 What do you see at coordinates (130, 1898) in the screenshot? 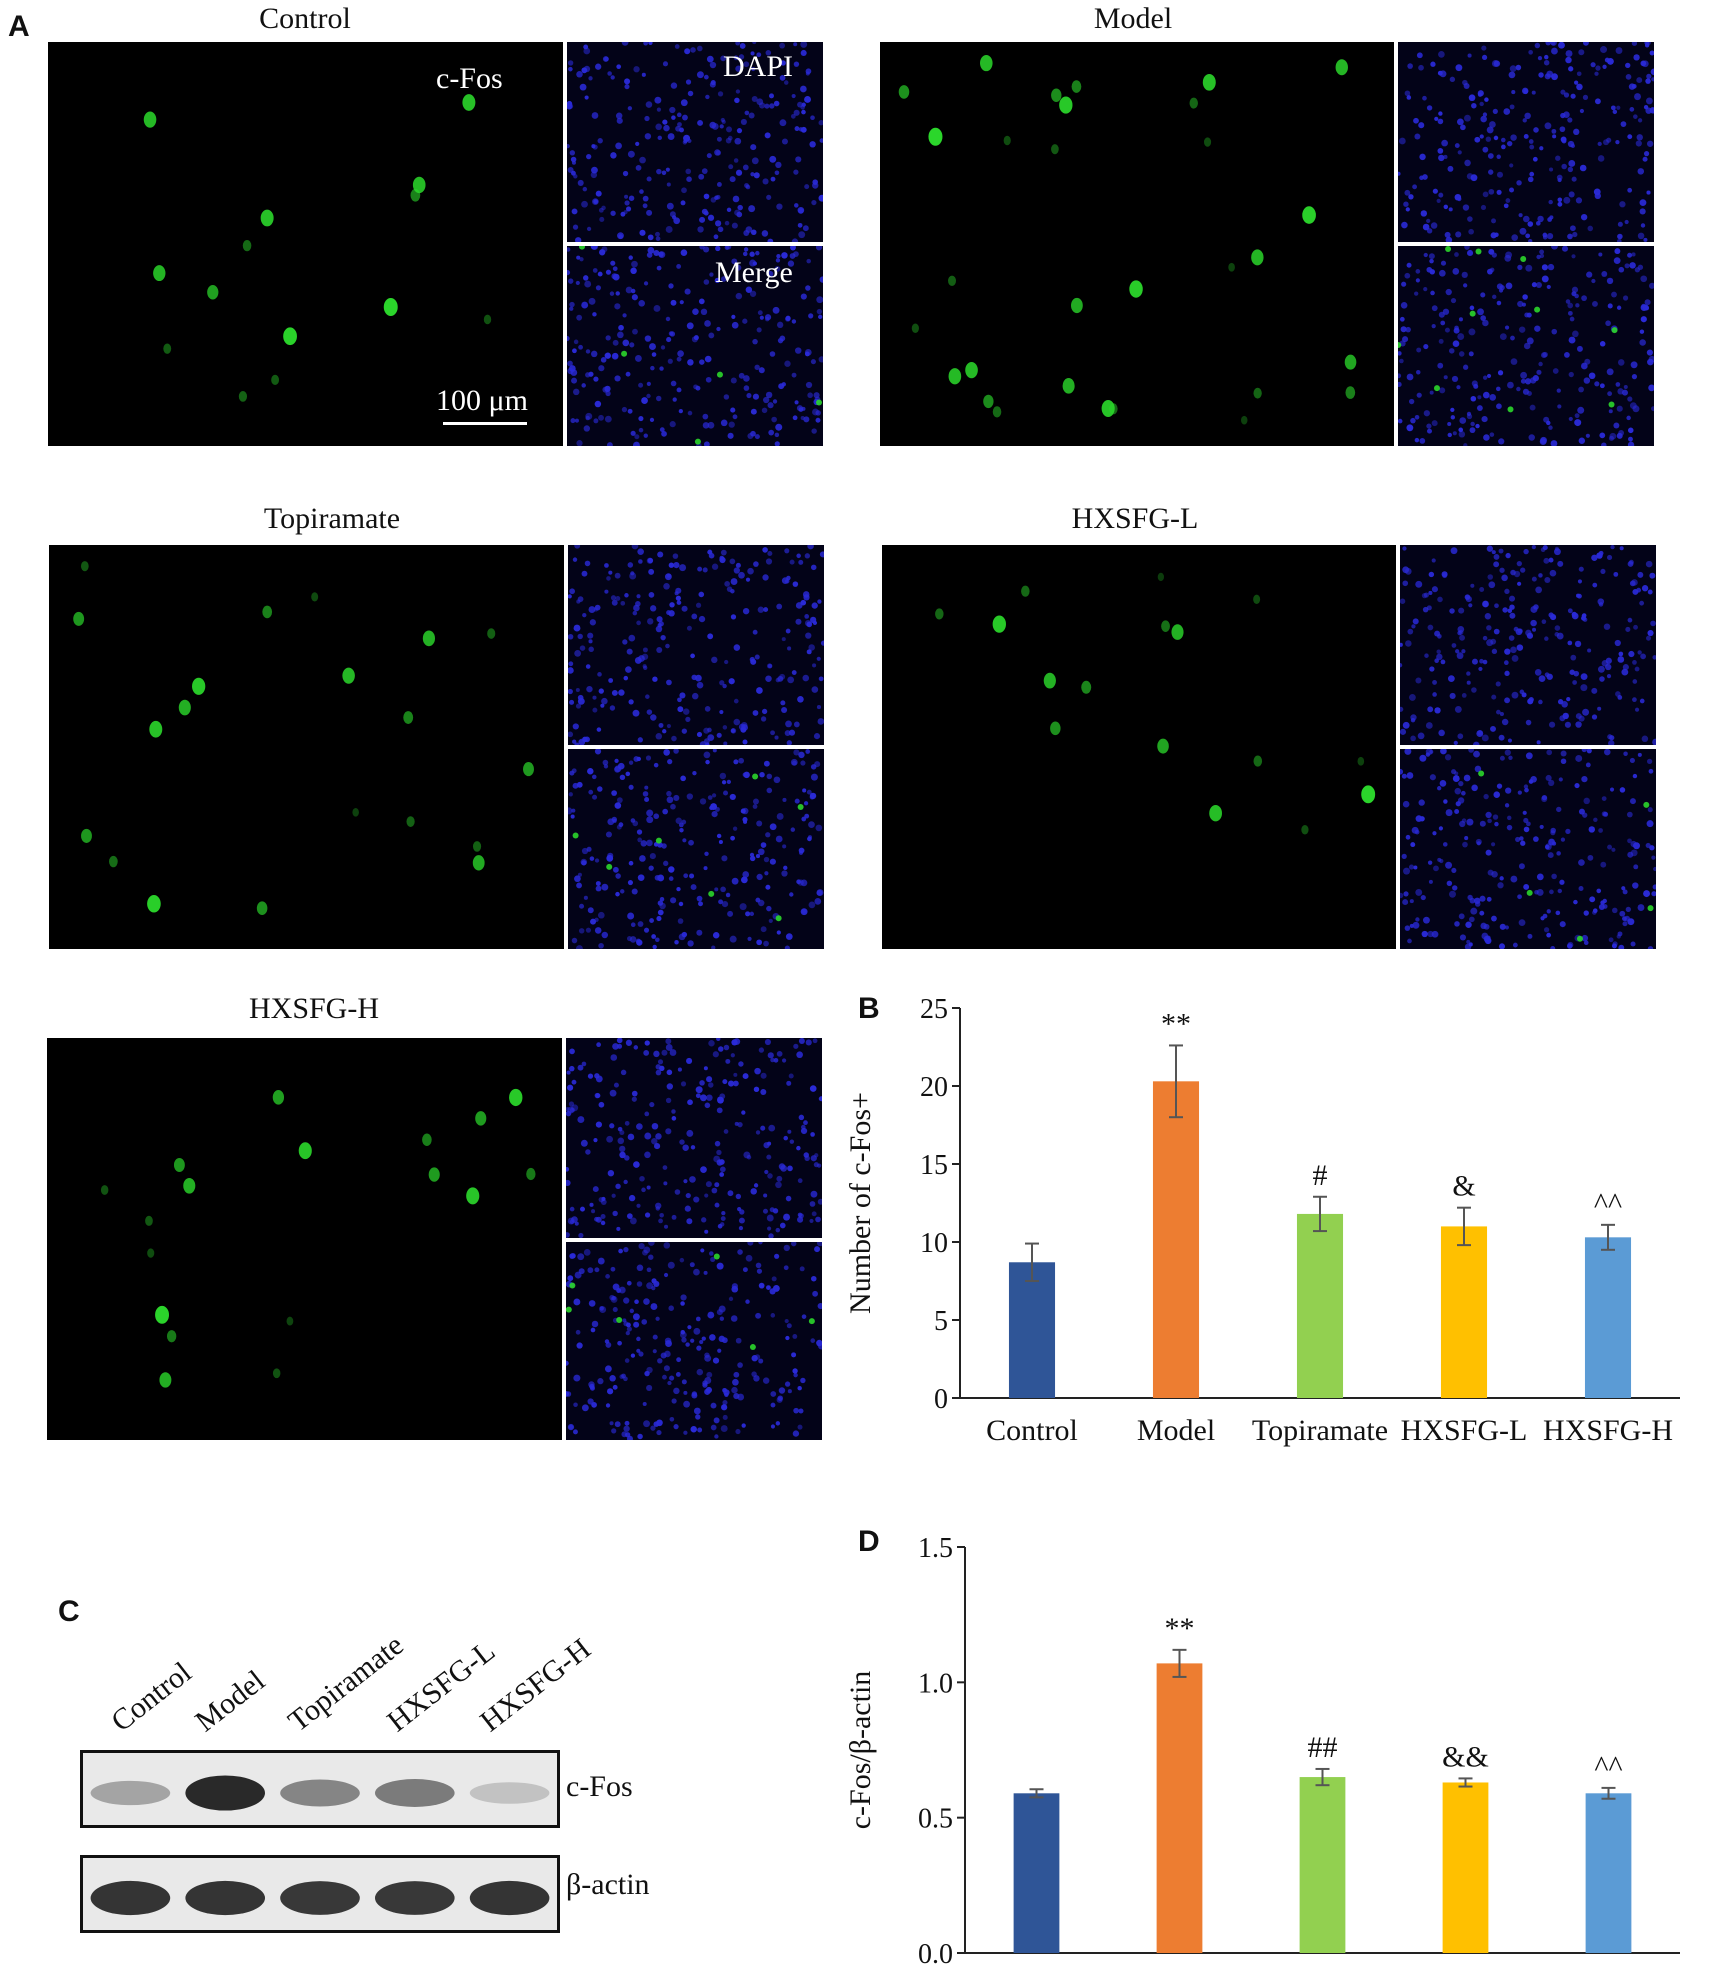
I see `blot-band` at bounding box center [130, 1898].